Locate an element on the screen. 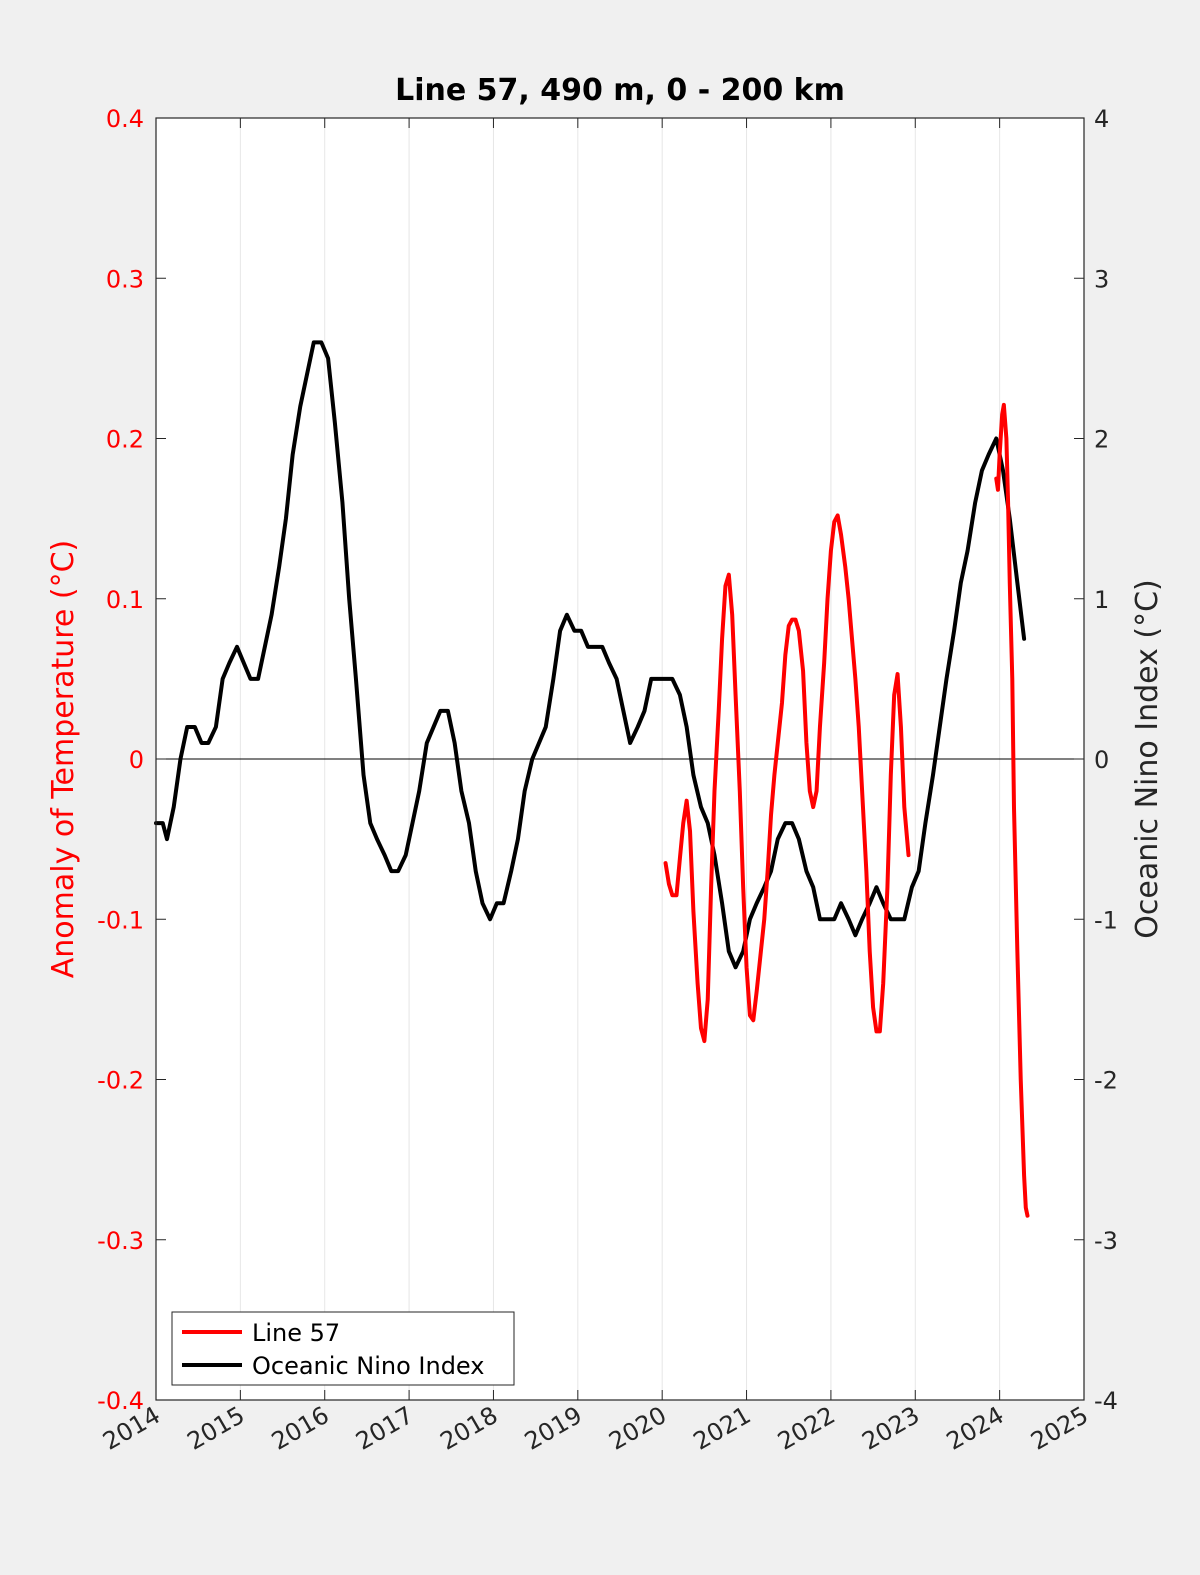  right-tick-label: 1 is located at coordinates (1101, 600).